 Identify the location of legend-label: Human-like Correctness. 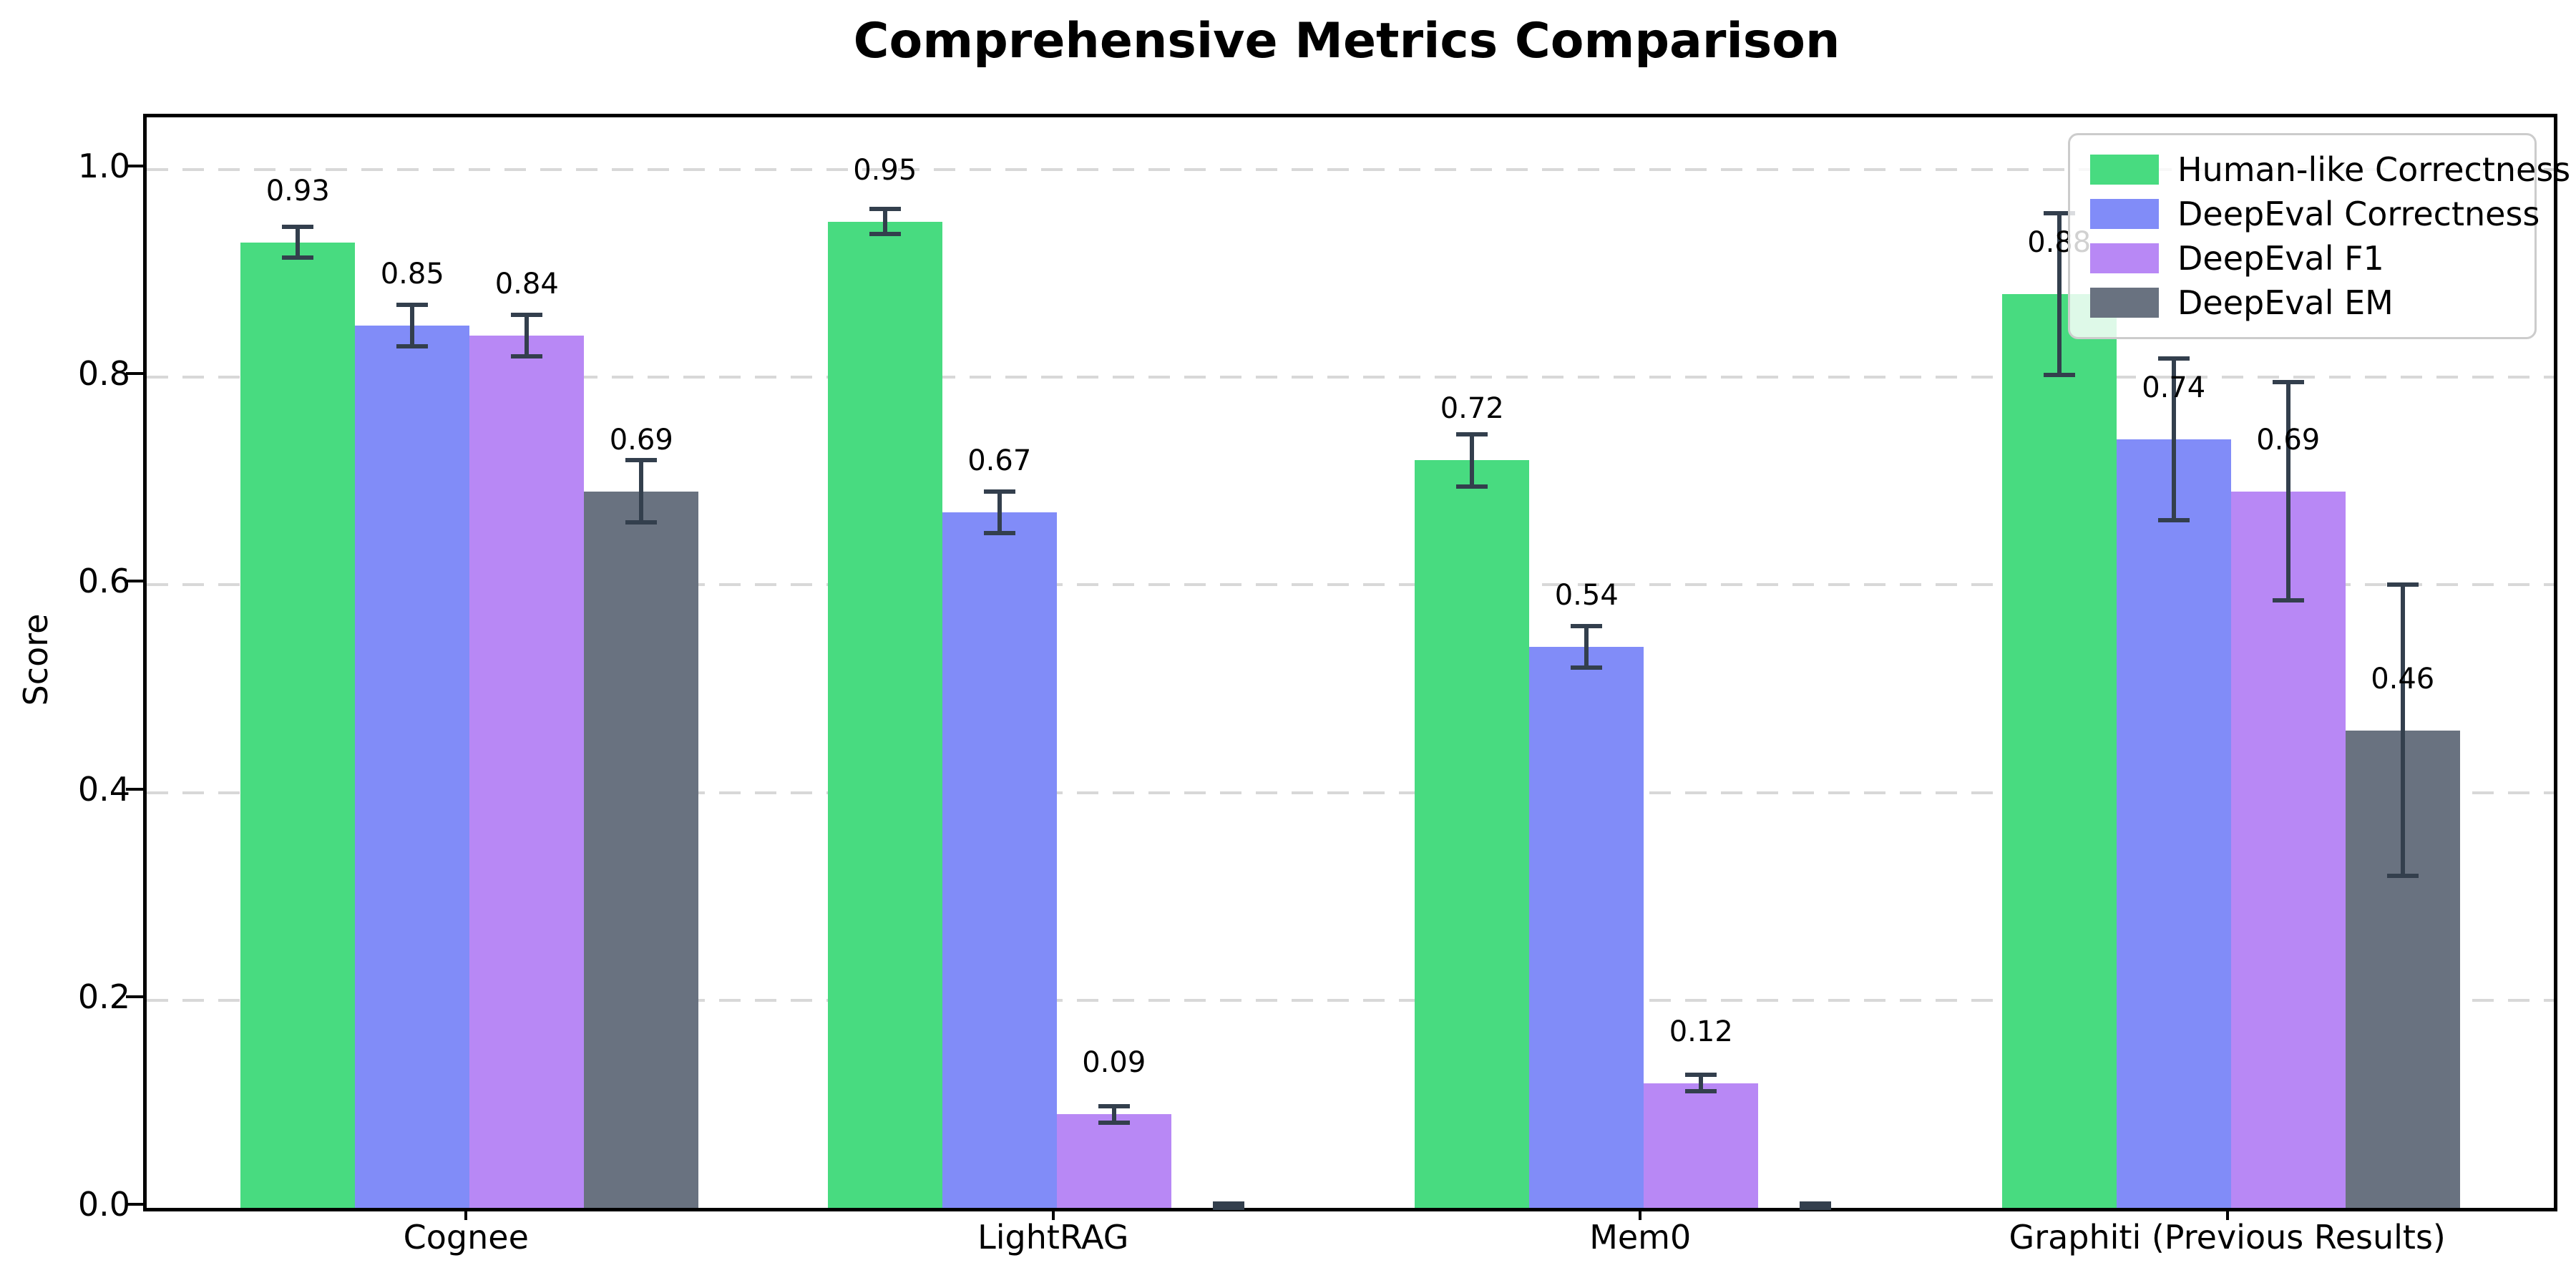
(2374, 169).